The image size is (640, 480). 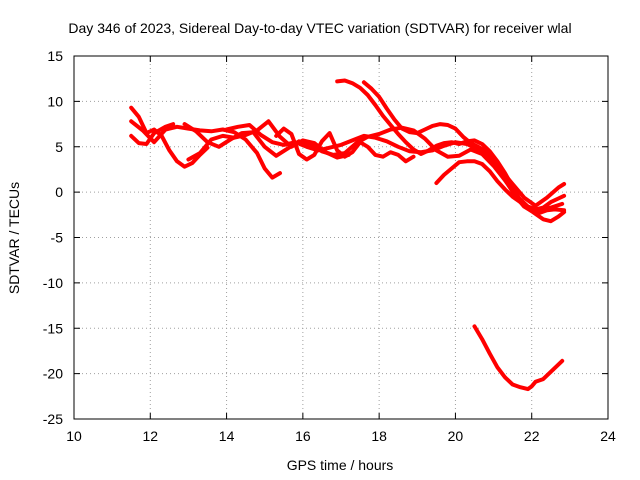 What do you see at coordinates (53, 419) in the screenshot?
I see `y-tick-label: -25` at bounding box center [53, 419].